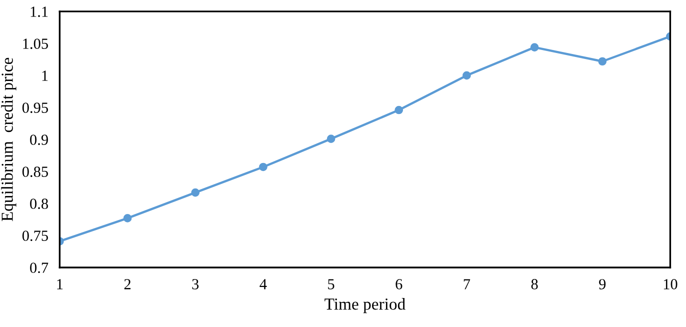  What do you see at coordinates (35, 107) in the screenshot?
I see `y-tick-label: 0.95` at bounding box center [35, 107].